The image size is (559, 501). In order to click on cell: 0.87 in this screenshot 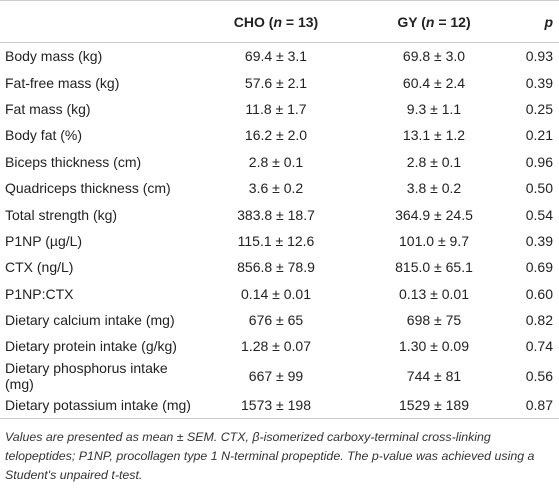, I will do `click(536, 405)`.